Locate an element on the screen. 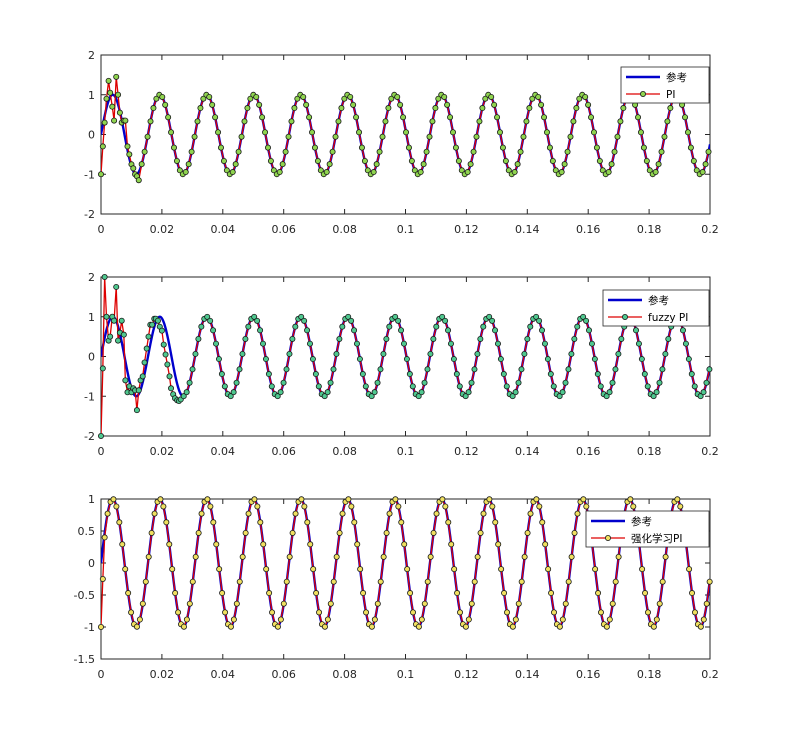 The width and height of the screenshot is (785, 739). legend-label-controller: fuzzy PI is located at coordinates (668, 318).